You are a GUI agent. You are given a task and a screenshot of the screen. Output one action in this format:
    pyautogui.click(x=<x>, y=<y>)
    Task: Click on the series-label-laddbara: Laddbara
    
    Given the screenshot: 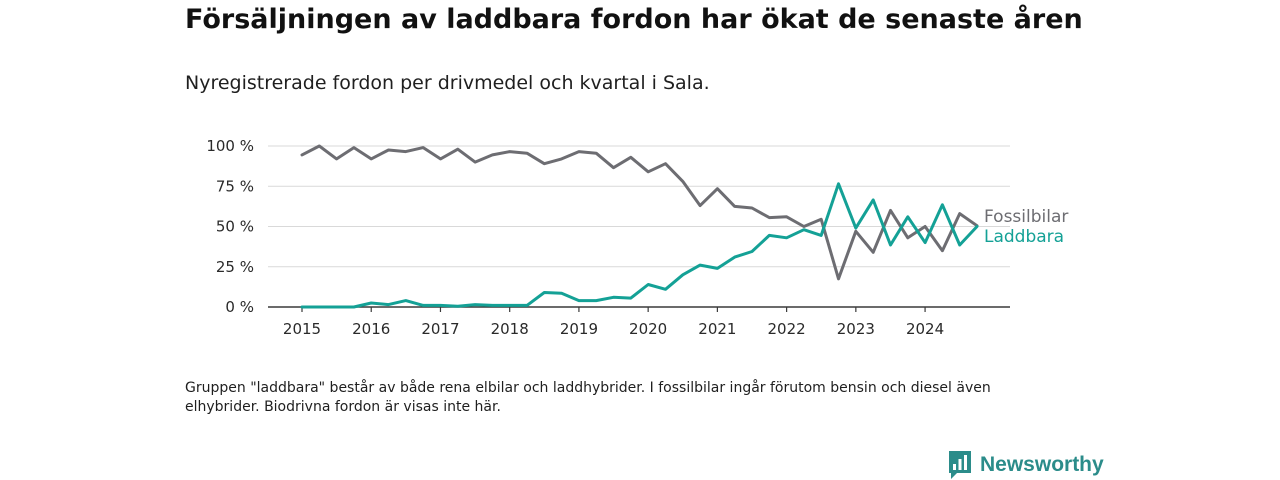 What is the action you would take?
    pyautogui.click(x=1024, y=237)
    